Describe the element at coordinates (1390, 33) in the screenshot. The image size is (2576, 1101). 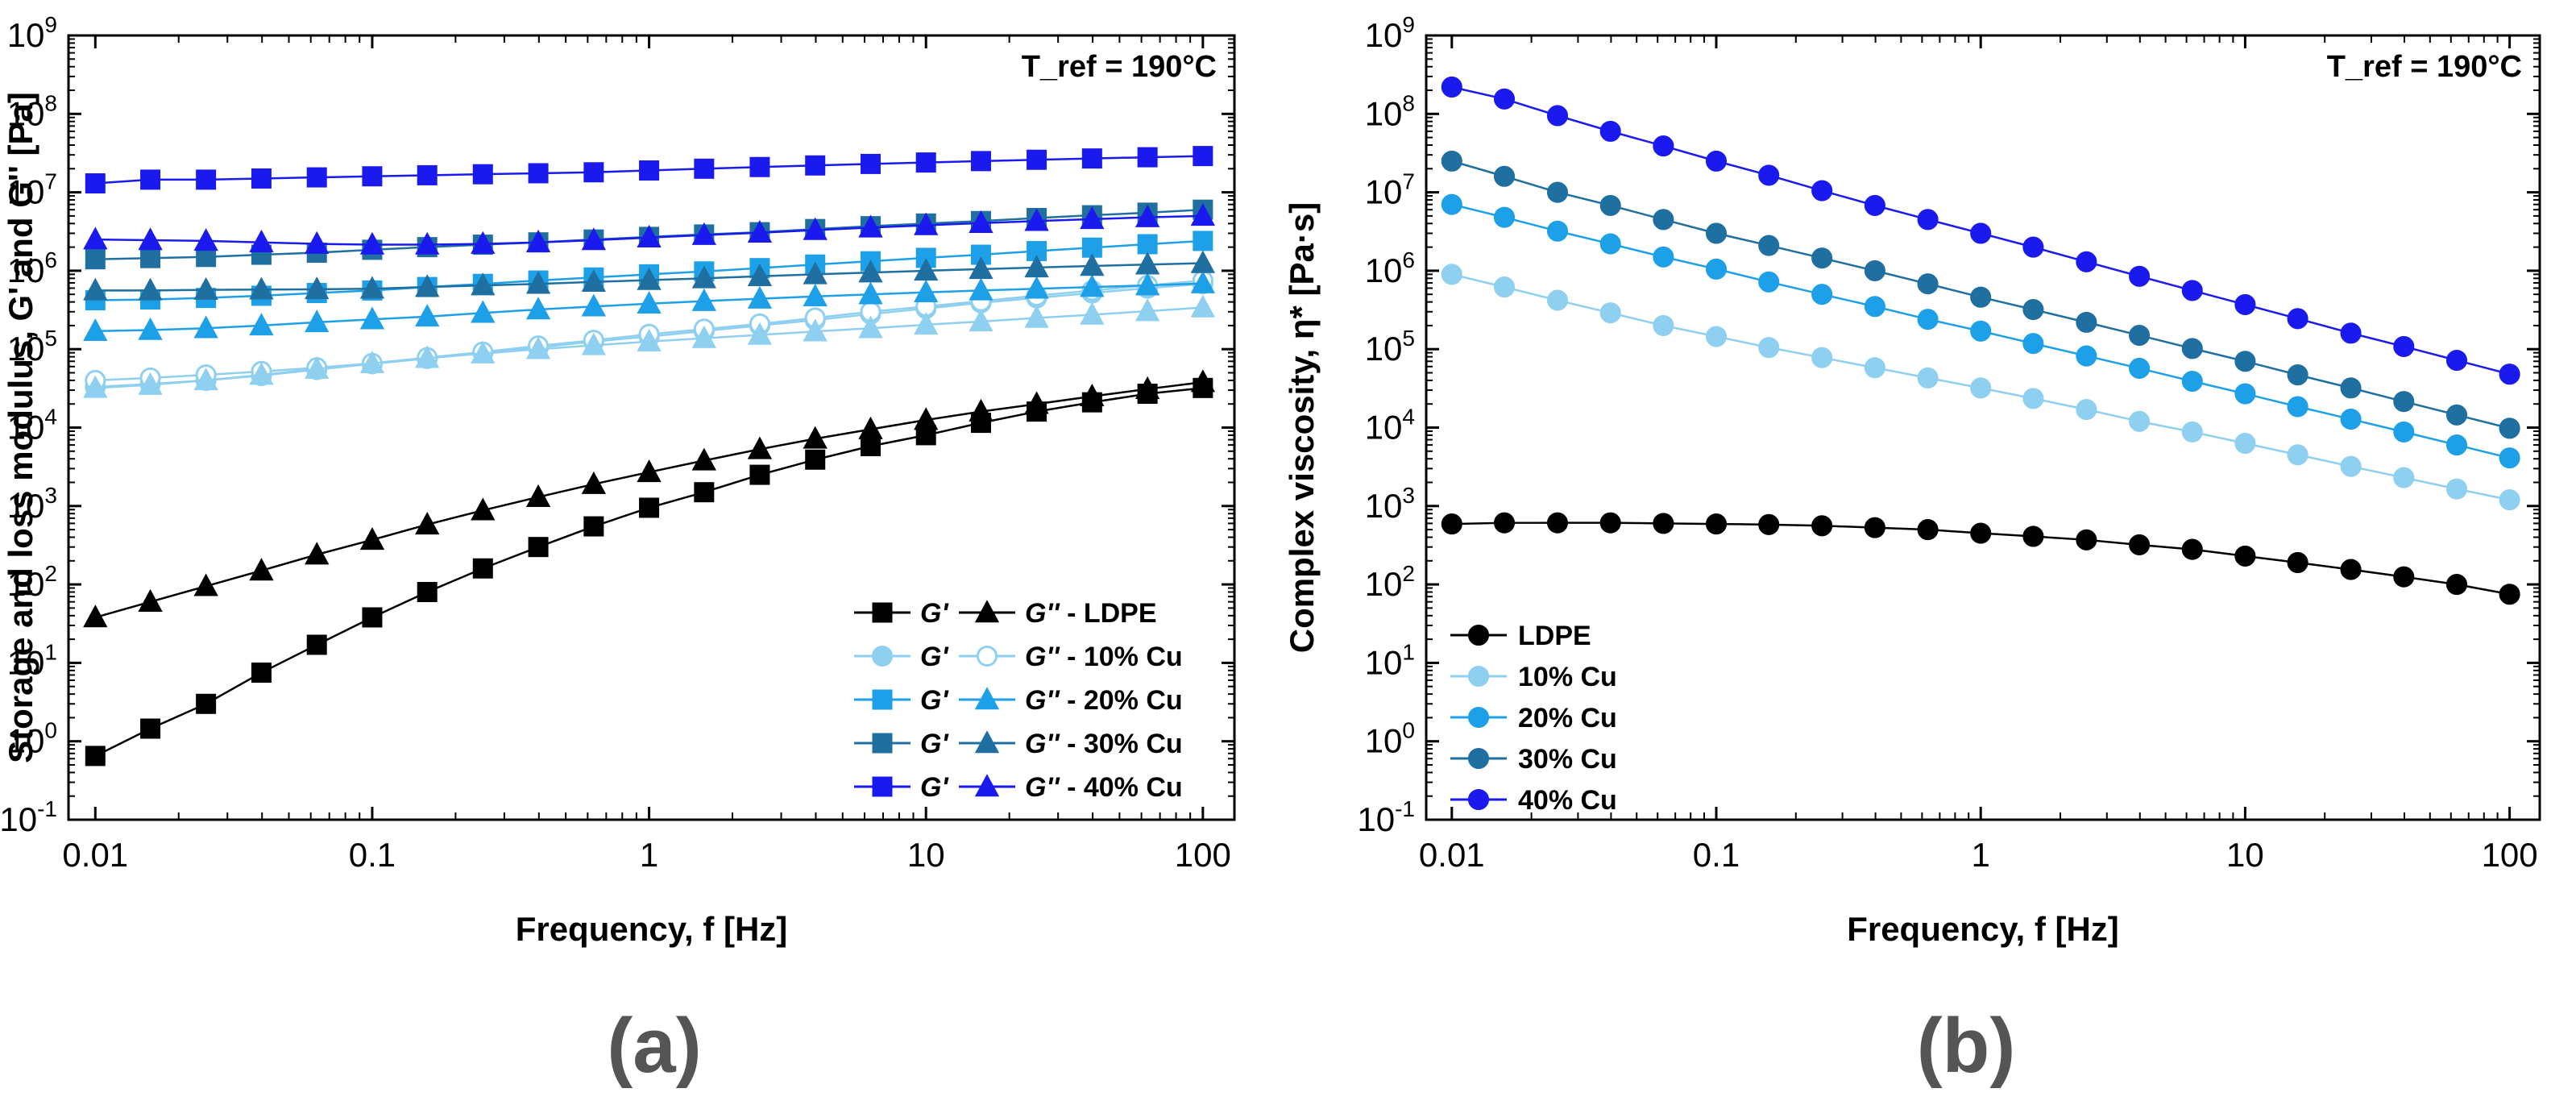
I see `y-tick-label: 10⁹` at that location.